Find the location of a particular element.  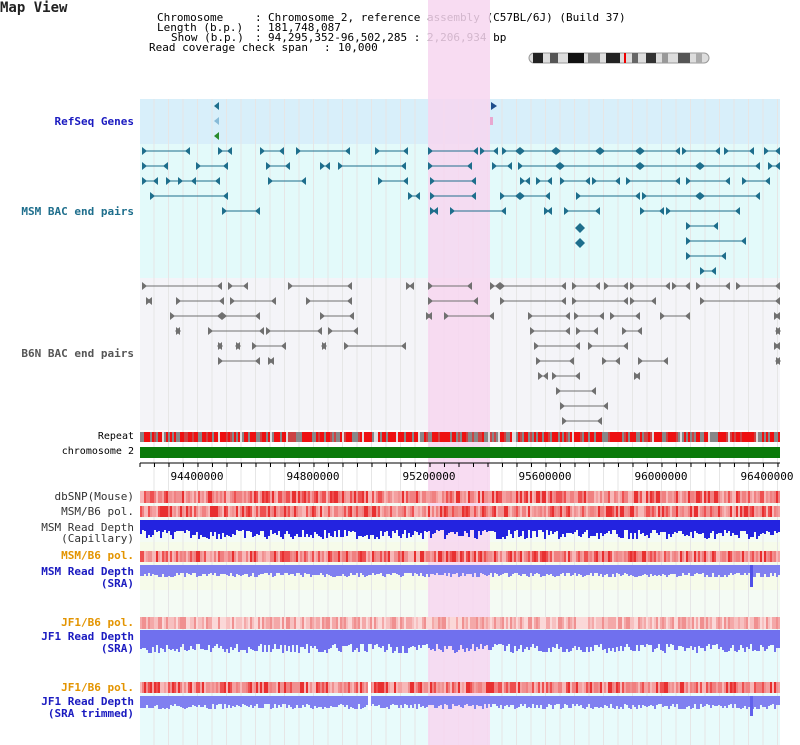

span-value: 10,000 is located at coordinates (358, 47).